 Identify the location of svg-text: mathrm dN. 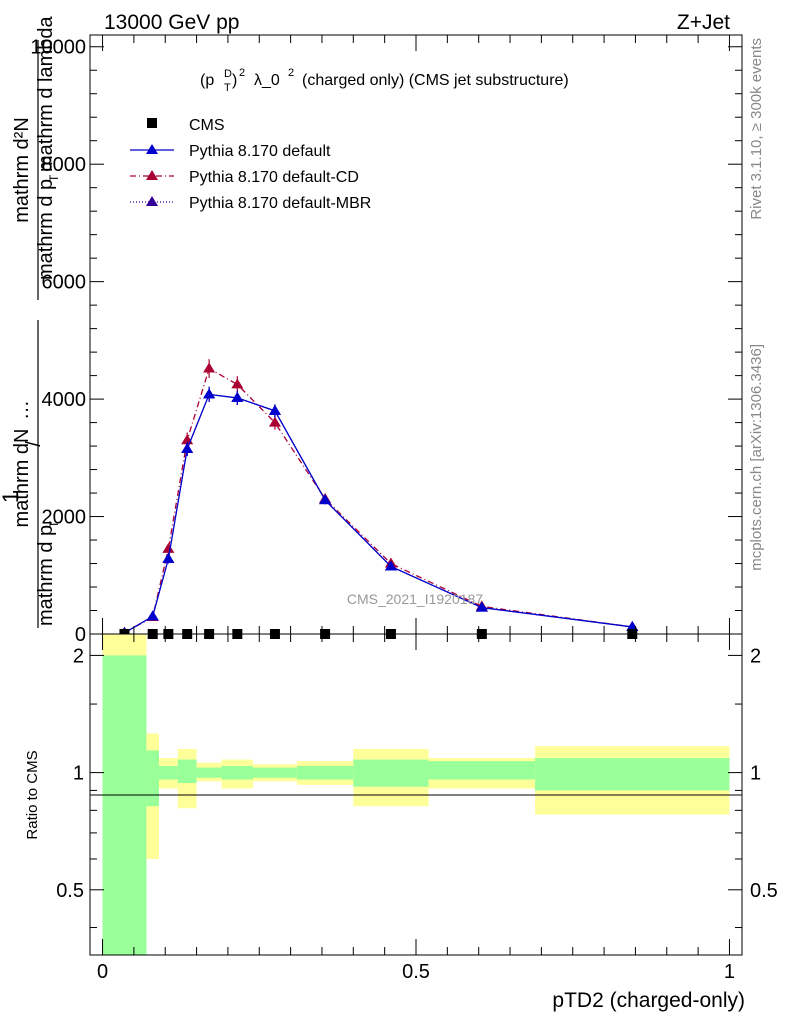
(22, 478).